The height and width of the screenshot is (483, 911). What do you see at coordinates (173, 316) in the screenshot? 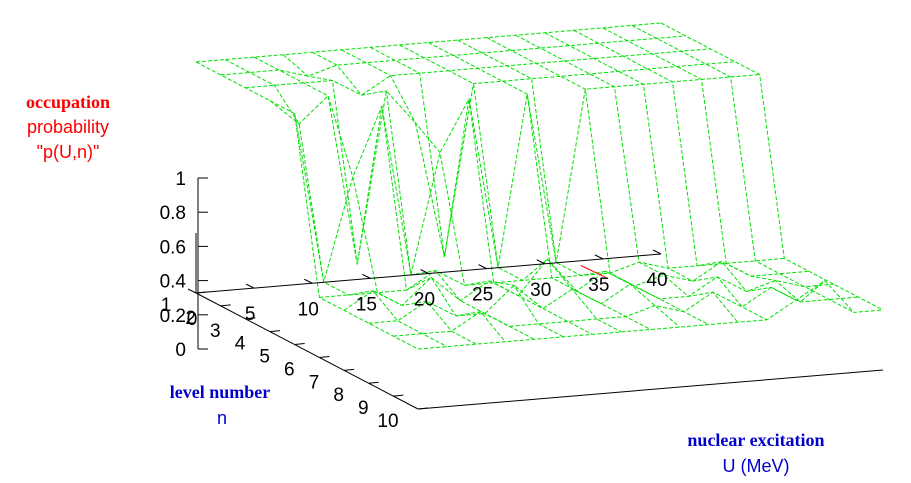
I see `z-tick-label: 0.2` at bounding box center [173, 316].